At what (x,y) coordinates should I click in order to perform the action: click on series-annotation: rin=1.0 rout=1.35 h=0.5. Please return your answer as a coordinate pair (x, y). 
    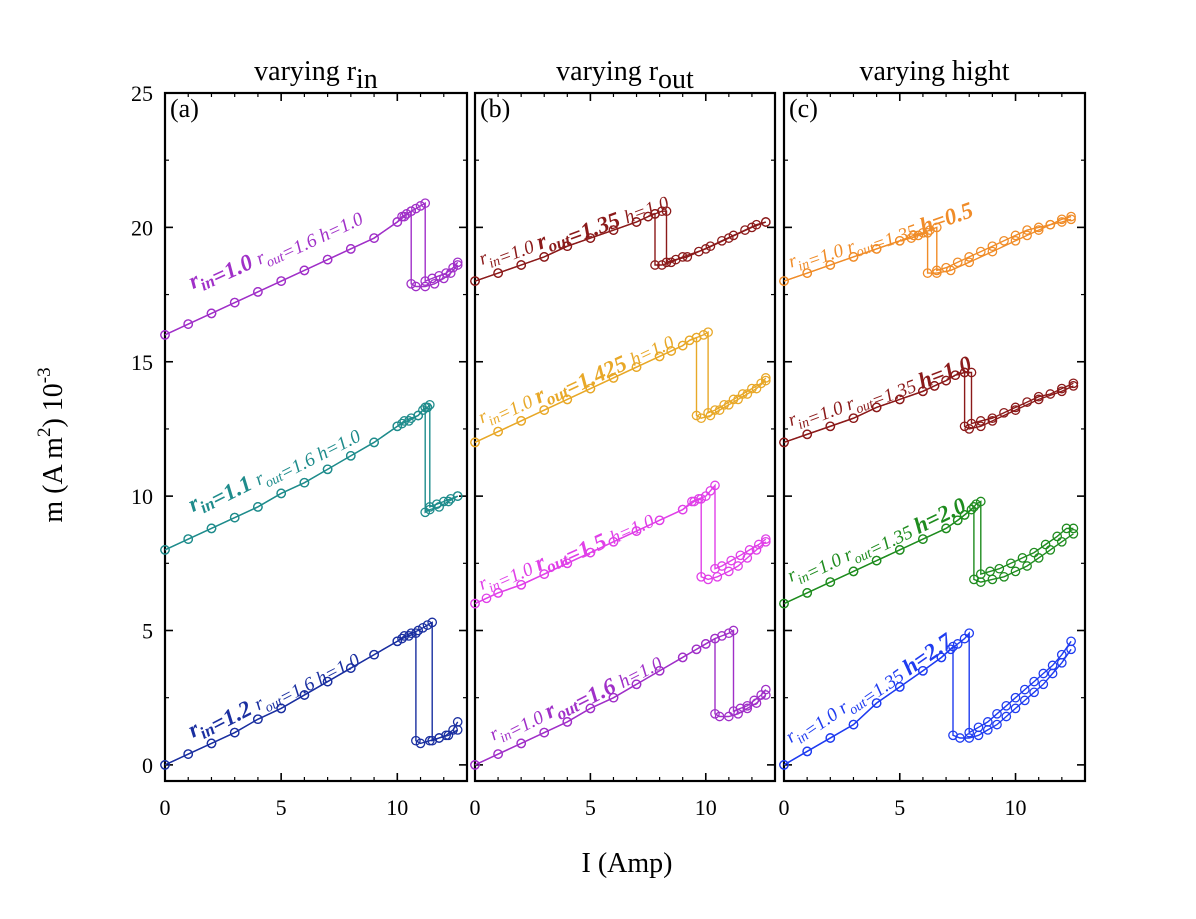
    Looking at the image, I should click on (881, 237).